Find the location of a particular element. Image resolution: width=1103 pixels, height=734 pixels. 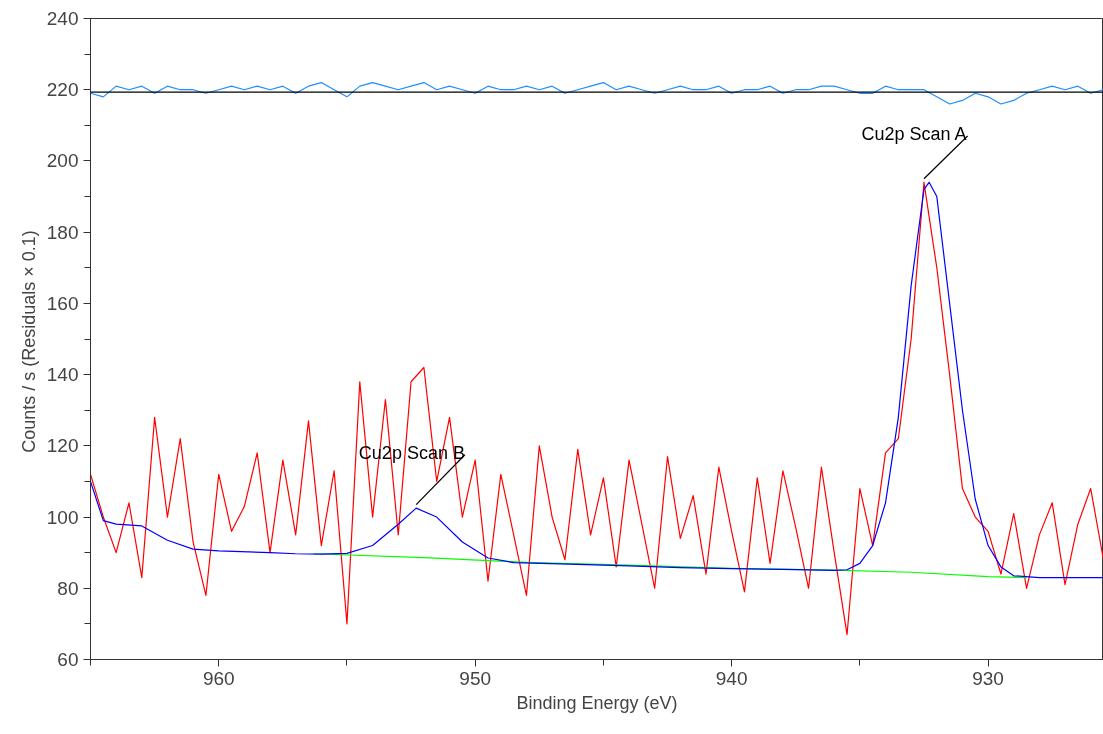

y-tick-label: 140 is located at coordinates (62, 375).